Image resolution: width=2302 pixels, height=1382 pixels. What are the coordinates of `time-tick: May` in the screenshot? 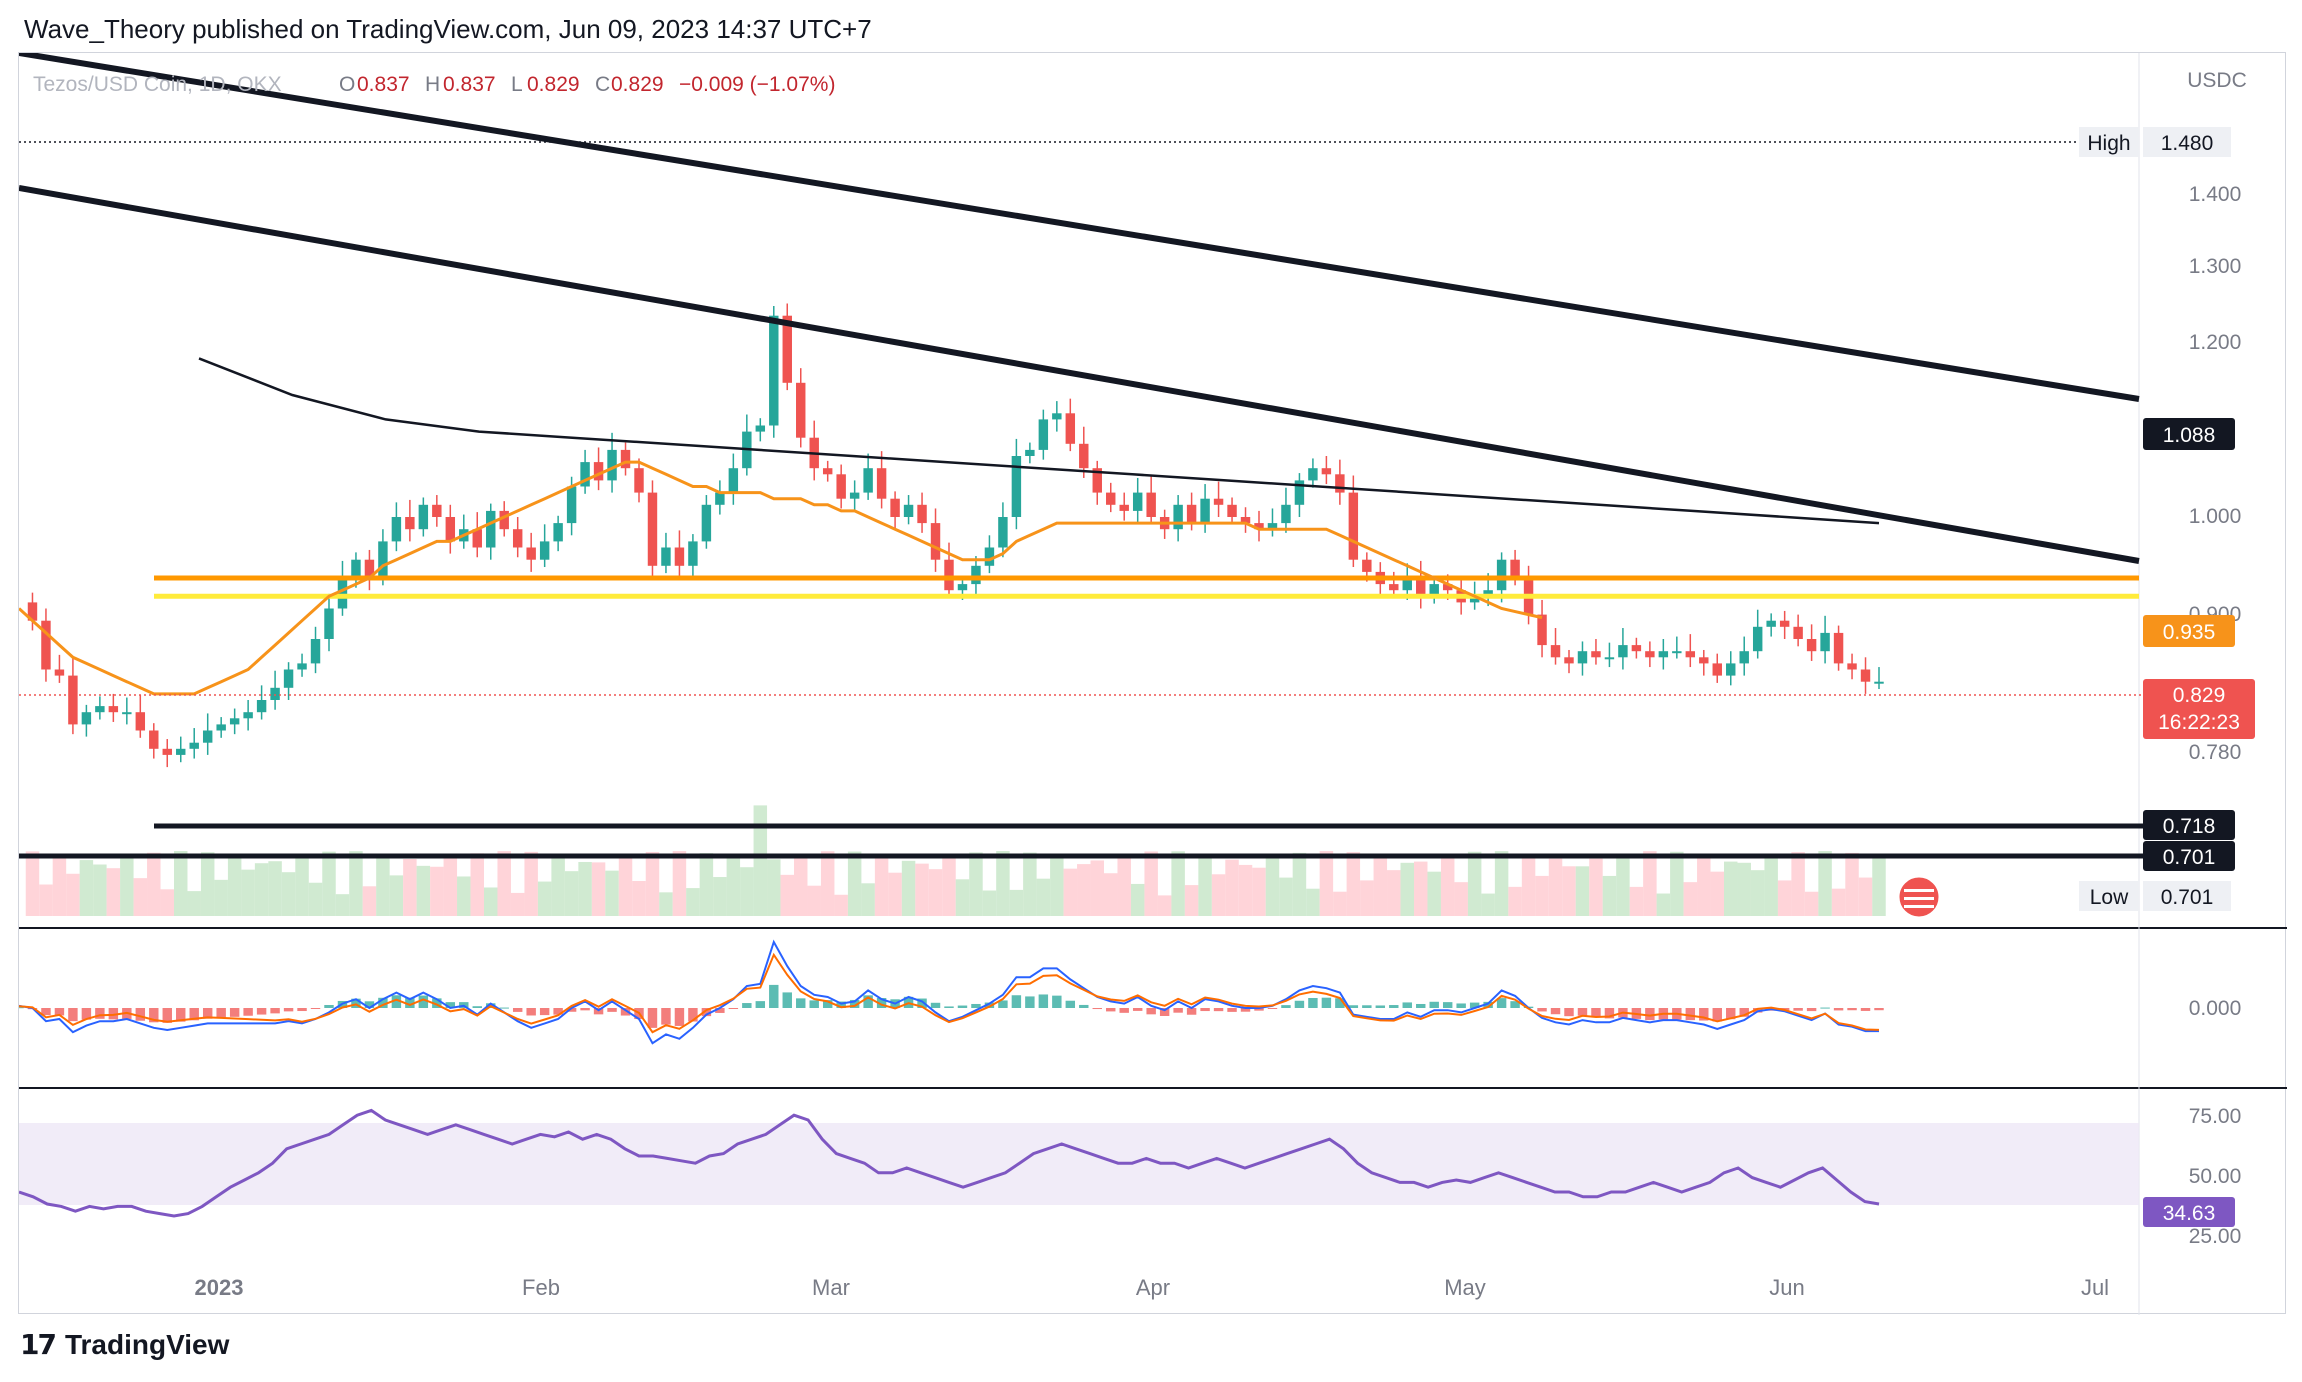 It's located at (1465, 1287).